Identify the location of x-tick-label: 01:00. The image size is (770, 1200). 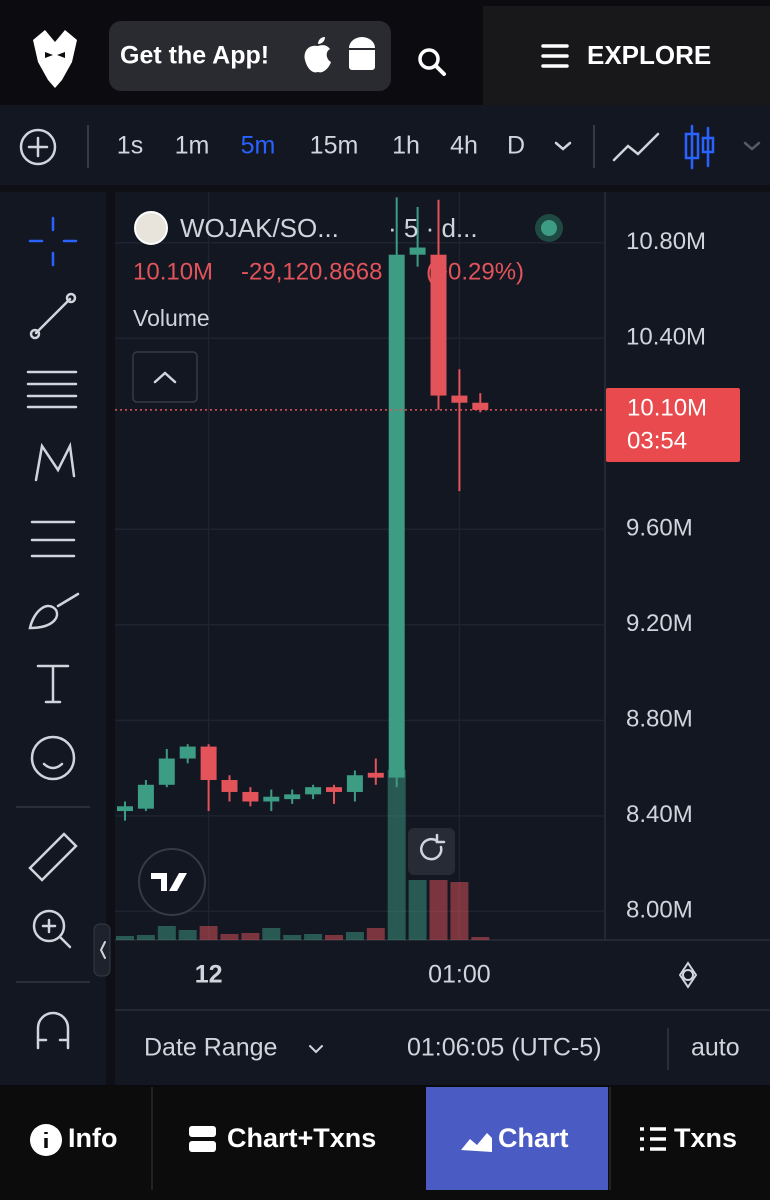
(459, 975).